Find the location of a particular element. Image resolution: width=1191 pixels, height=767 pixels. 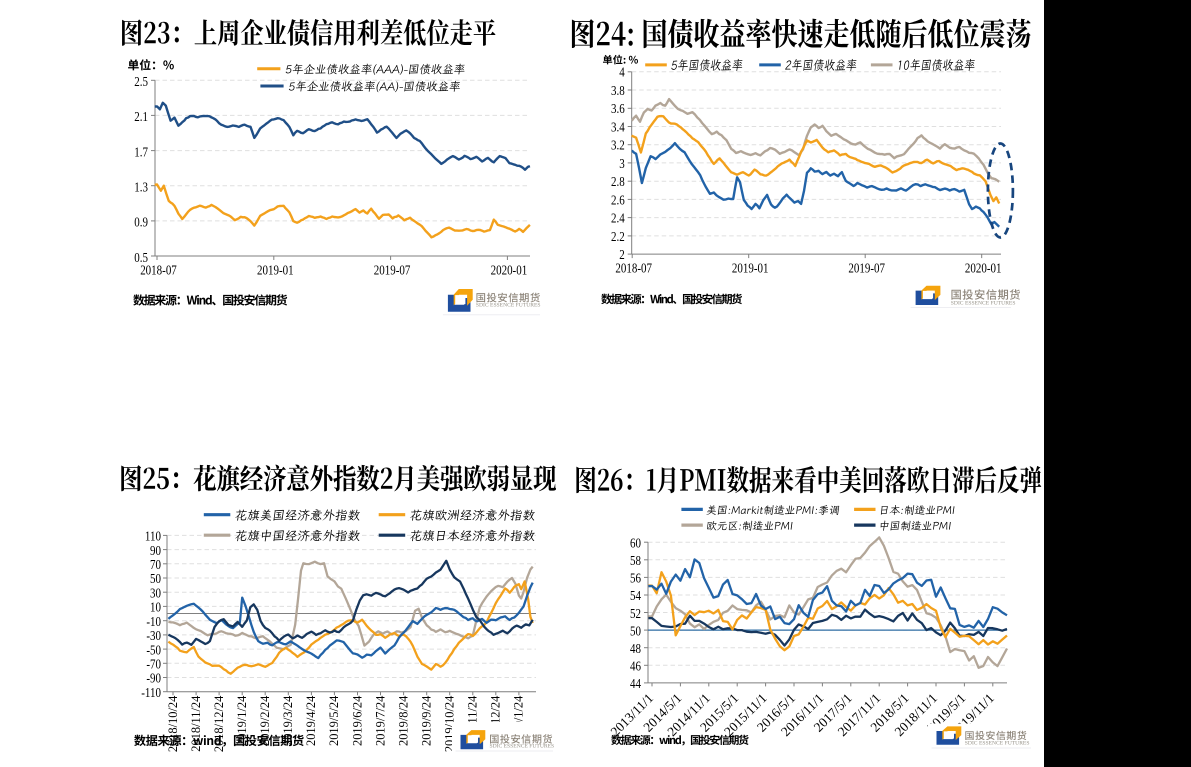

svg-text: 2 is located at coordinates (621, 255).